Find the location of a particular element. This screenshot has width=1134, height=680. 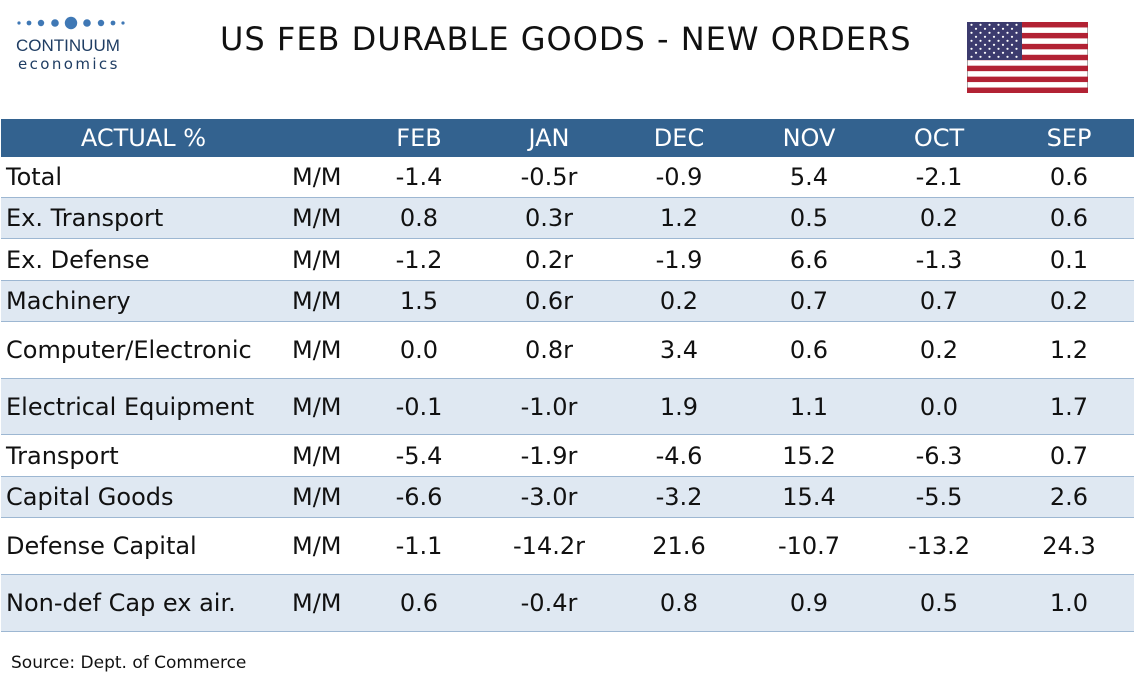

table-header: ACTUAL % FEB JAN DEC NOV OCT SEP is located at coordinates (567, 138).